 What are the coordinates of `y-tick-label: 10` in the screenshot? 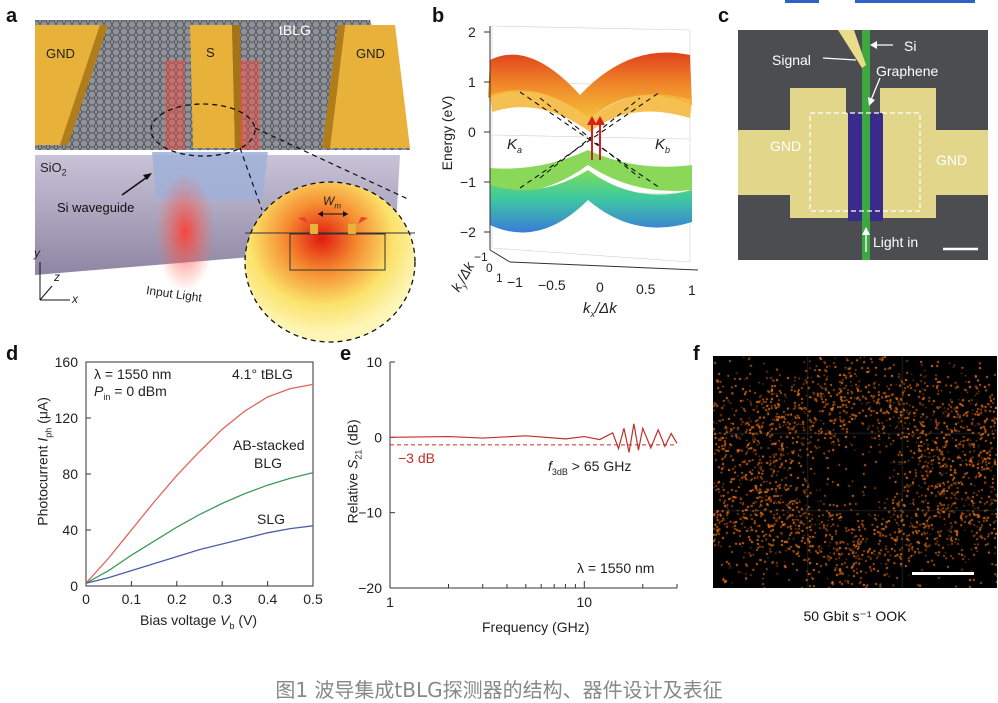 It's located at (374, 362).